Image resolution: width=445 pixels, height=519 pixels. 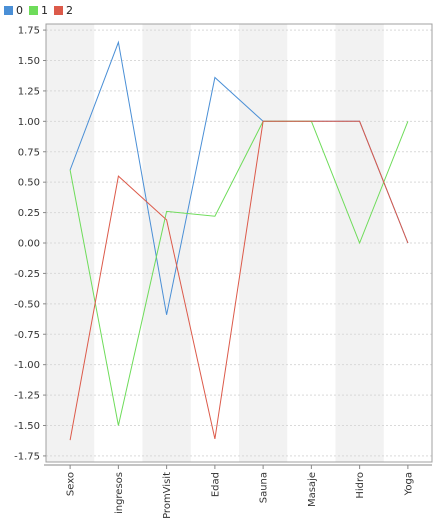 I want to click on legend-label: 1, so click(x=44, y=10).